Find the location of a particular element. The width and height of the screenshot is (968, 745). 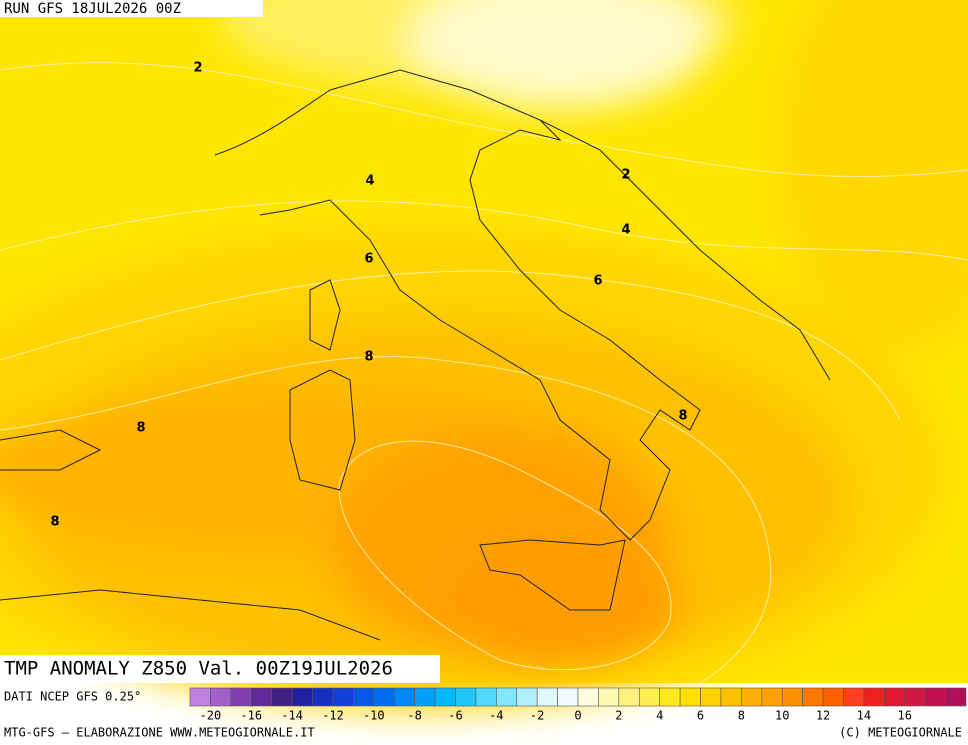

colorbar-label: 10 is located at coordinates (782, 716).